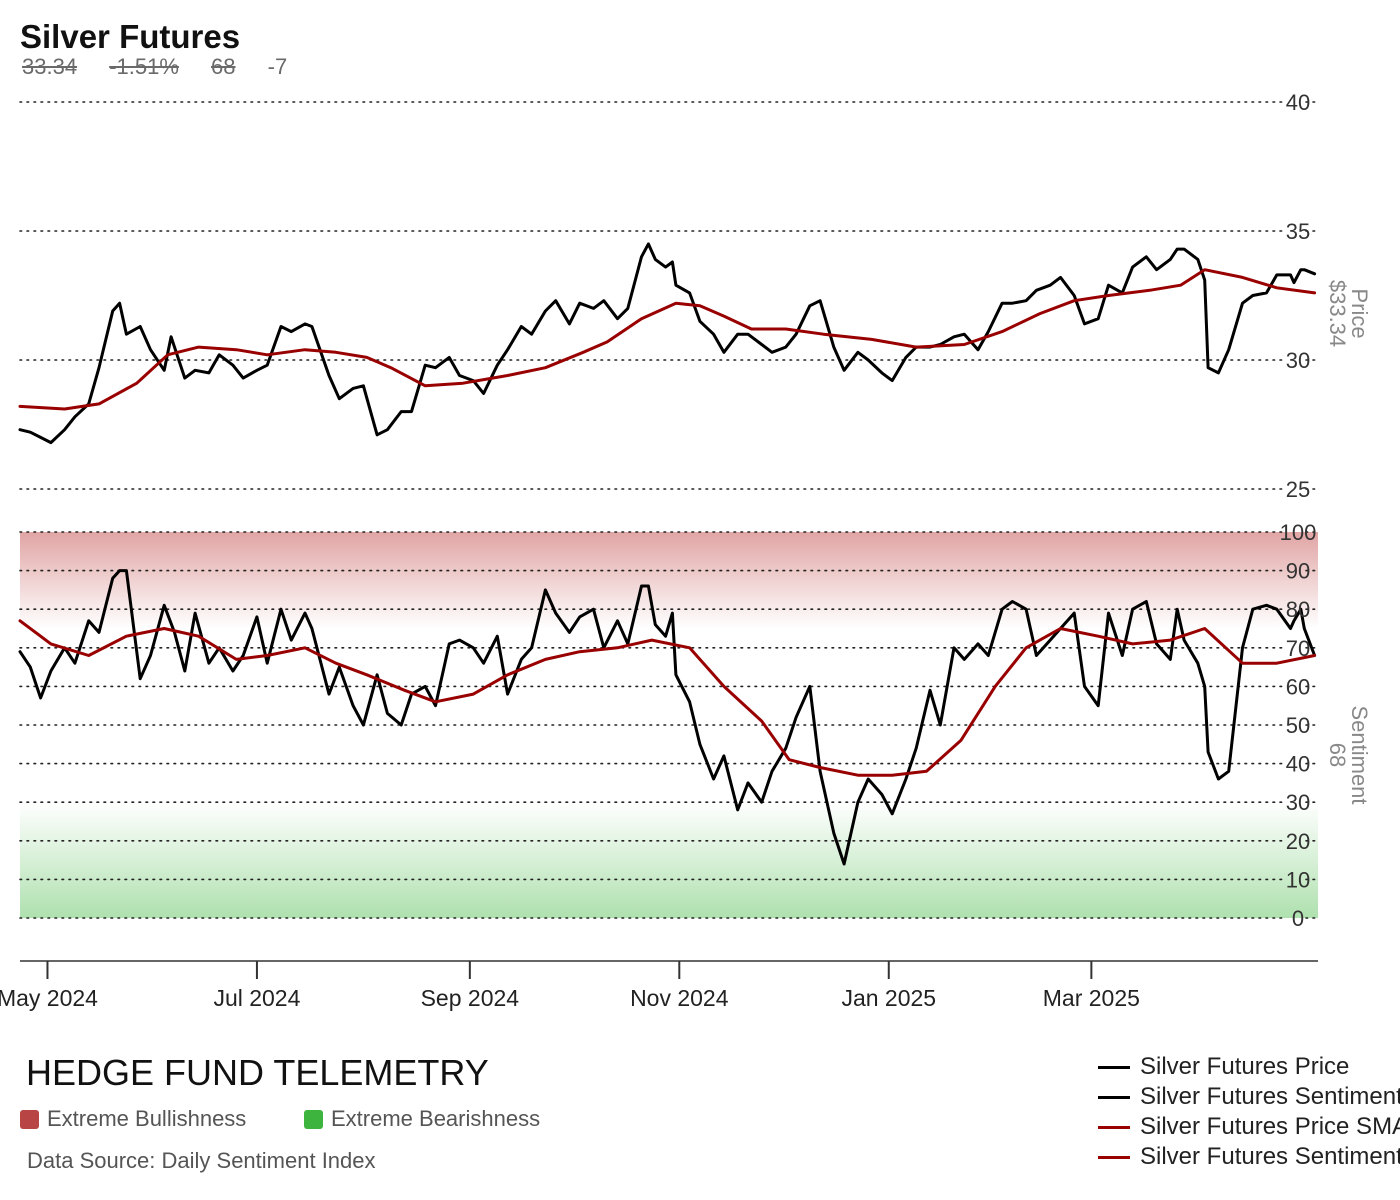 This screenshot has width=1400, height=1200. I want to click on legend-label: Silver Futures Sentiment SMA, so click(1270, 1156).